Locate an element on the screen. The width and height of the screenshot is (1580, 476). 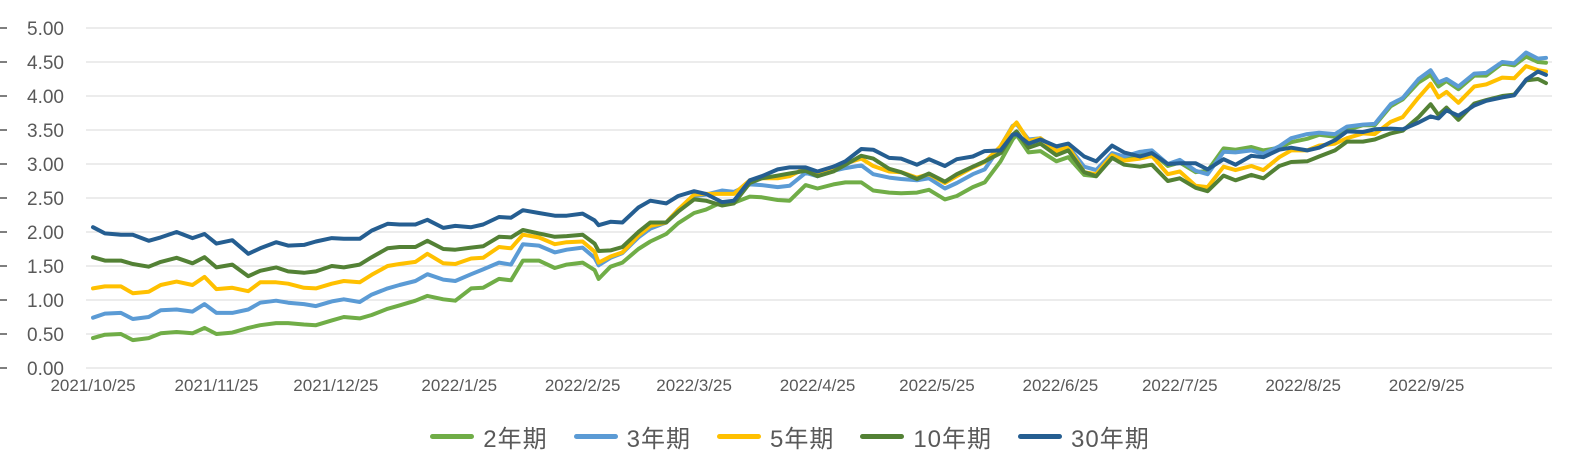
x-axis-label: 2022/2/25 is located at coordinates (583, 385).